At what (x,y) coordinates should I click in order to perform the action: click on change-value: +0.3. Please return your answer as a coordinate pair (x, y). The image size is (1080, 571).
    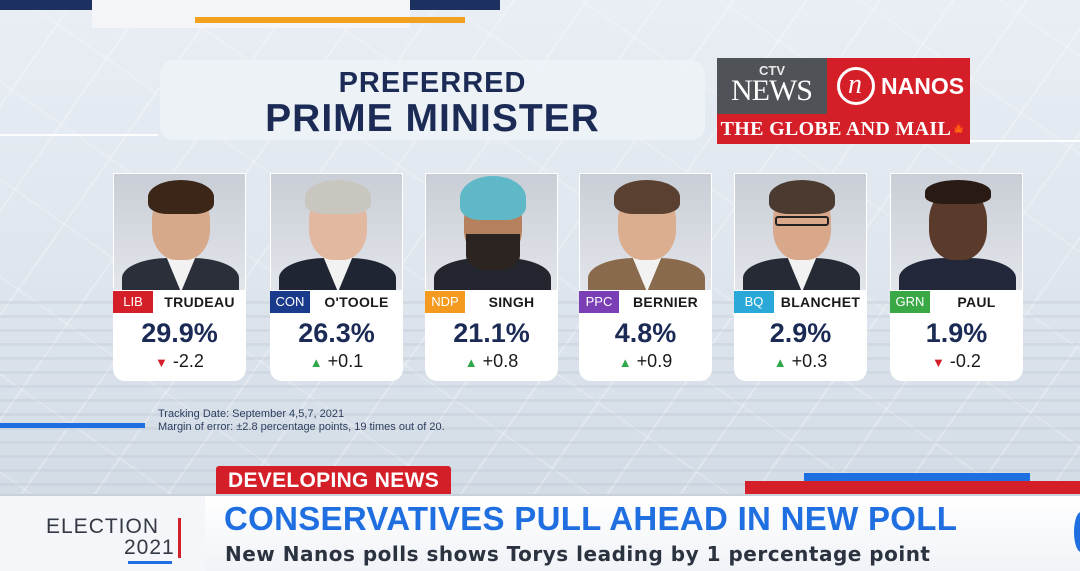
    Looking at the image, I should click on (809, 361).